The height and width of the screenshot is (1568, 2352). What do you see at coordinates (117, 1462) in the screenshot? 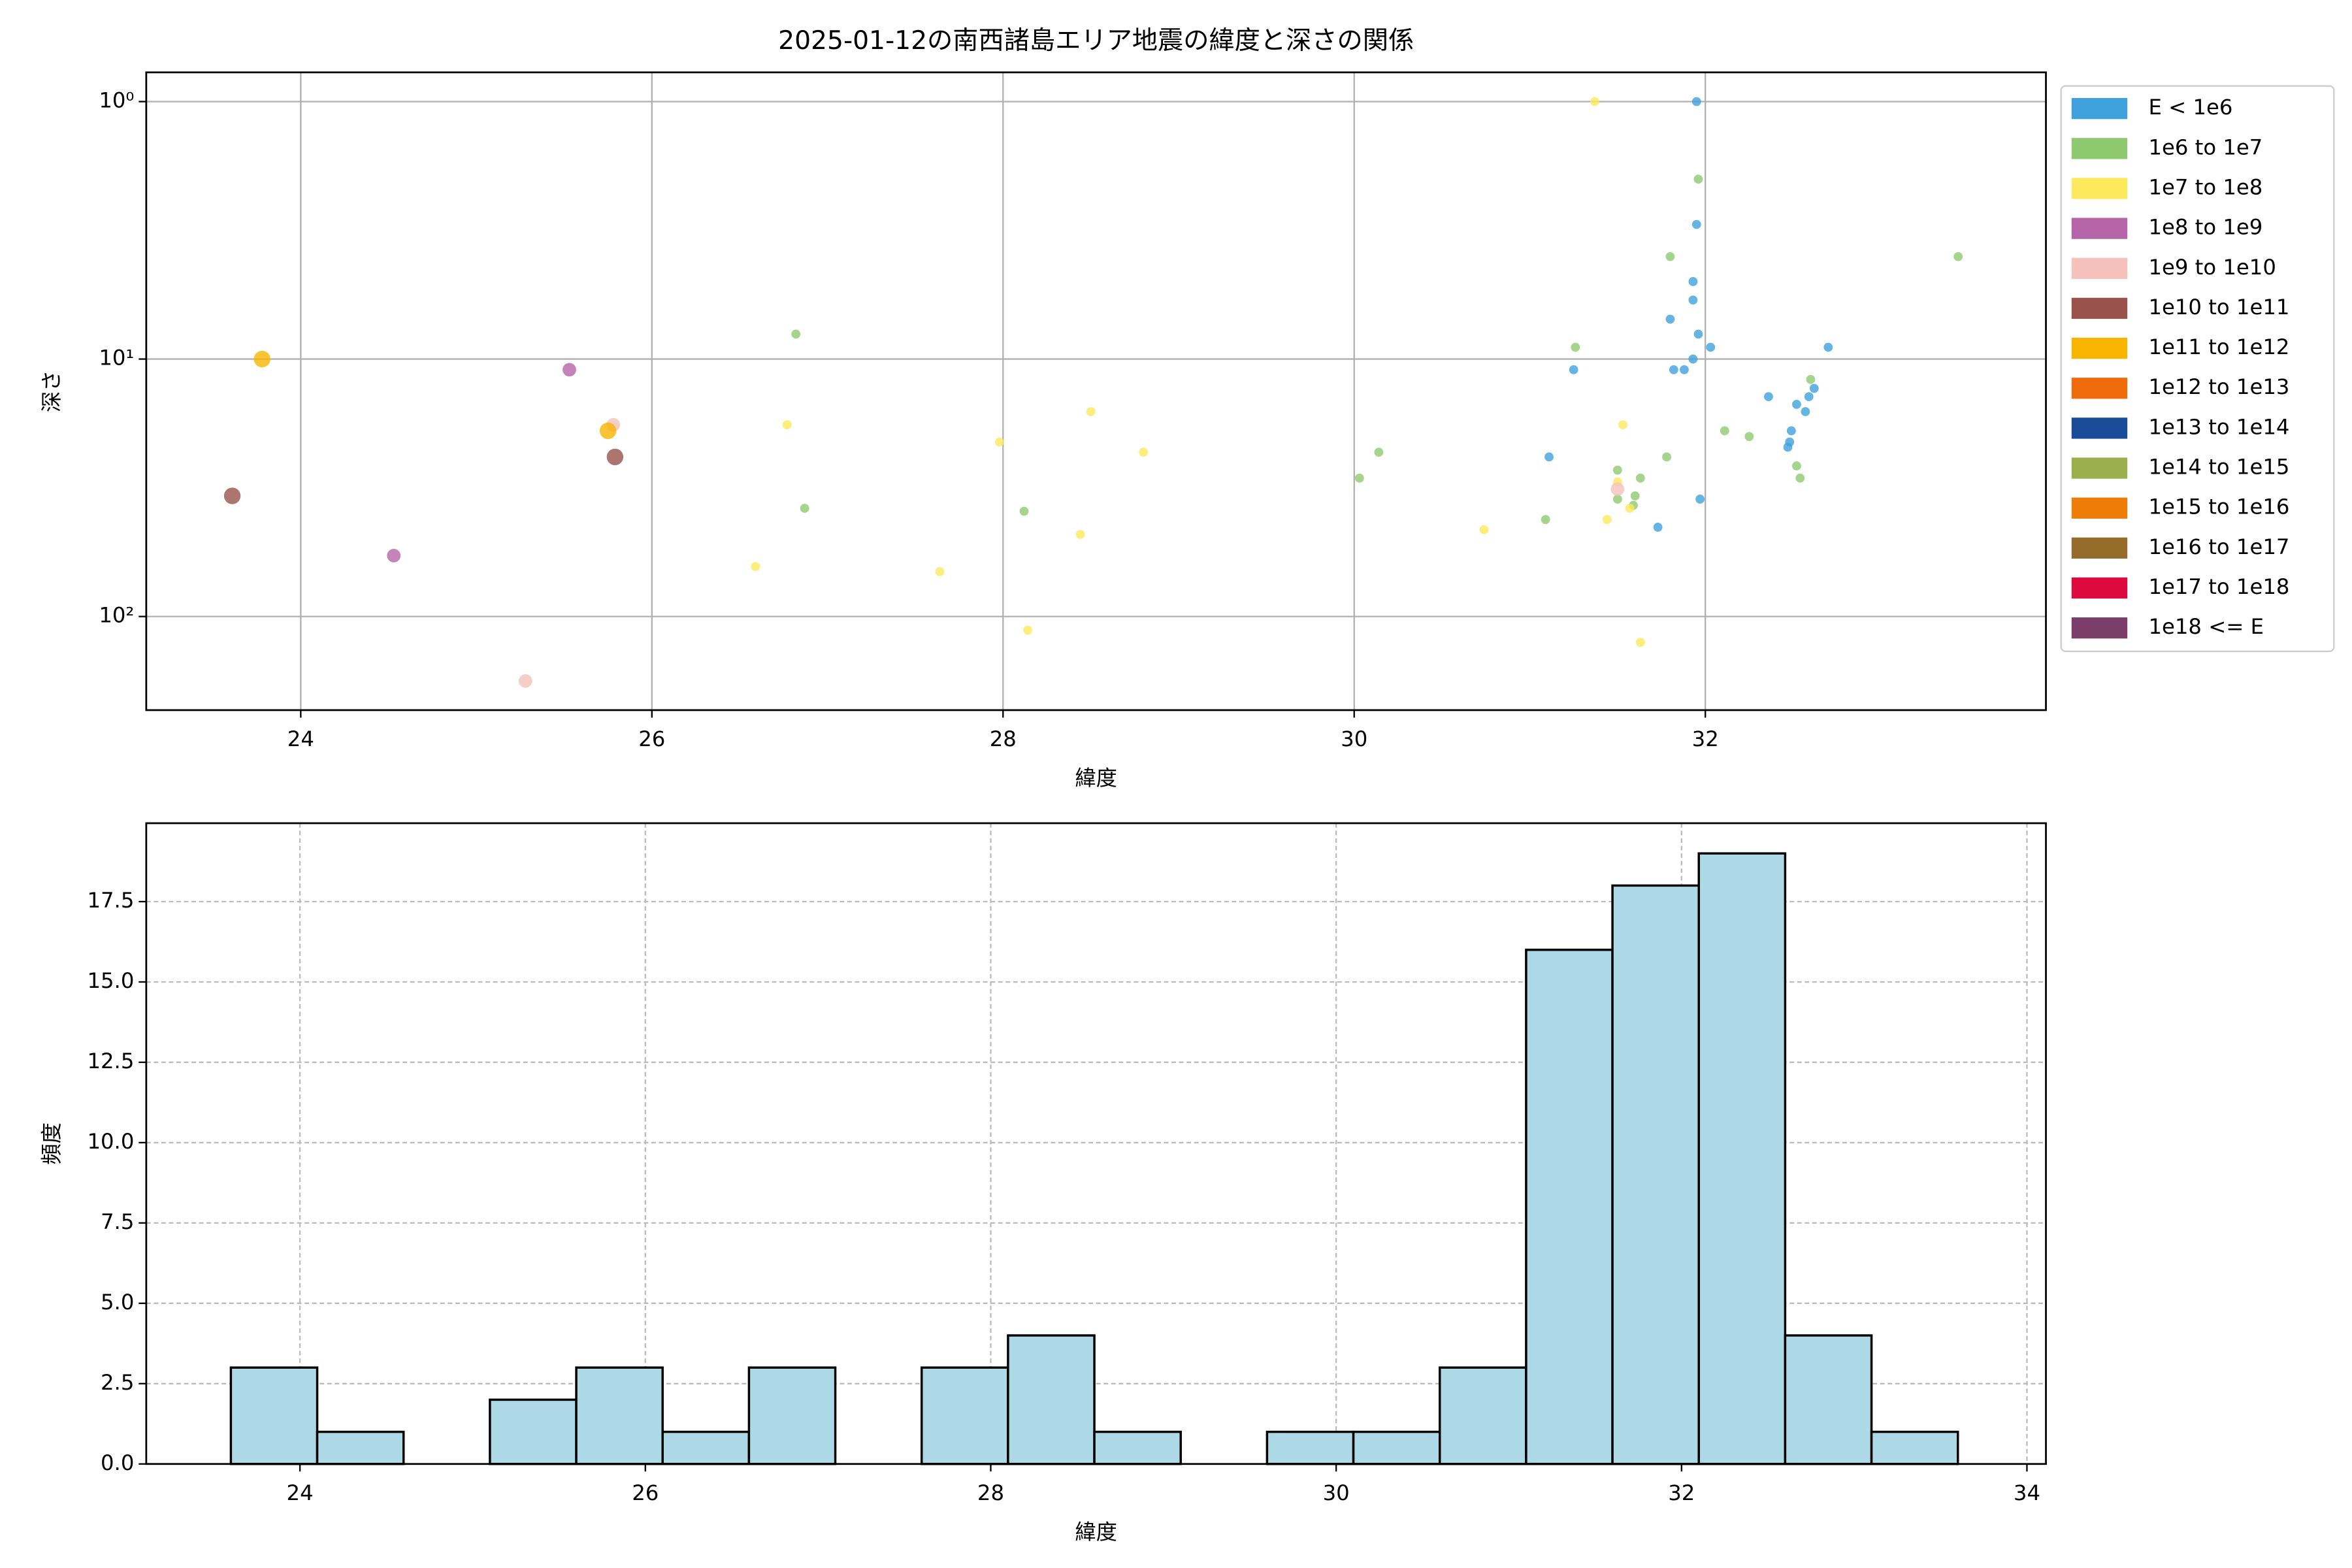
I see `y-tick-label: 0.0` at bounding box center [117, 1462].